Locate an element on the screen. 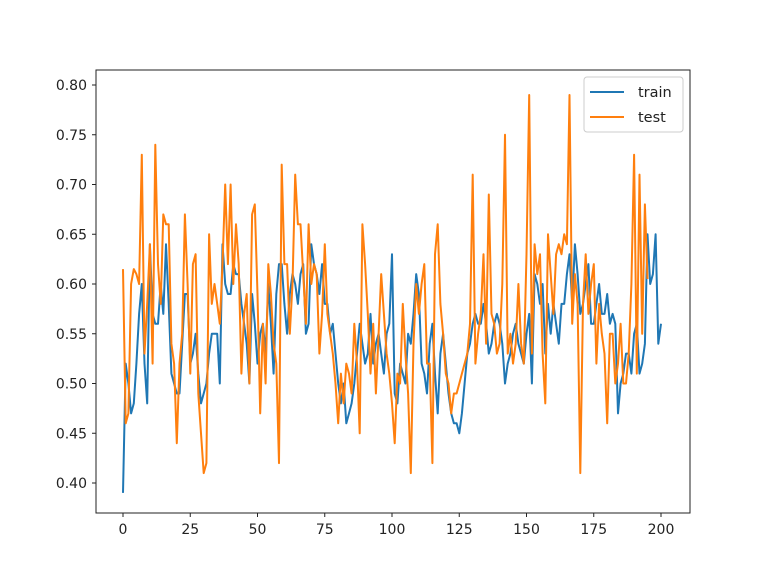 This screenshot has height=576, width=768. y-tick-label: 0.40 is located at coordinates (71, 484).